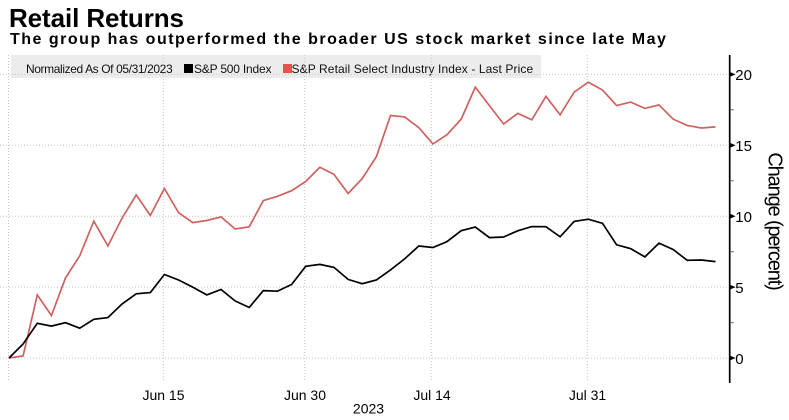  I want to click on svg-text: Change (percent), so click(775, 221).